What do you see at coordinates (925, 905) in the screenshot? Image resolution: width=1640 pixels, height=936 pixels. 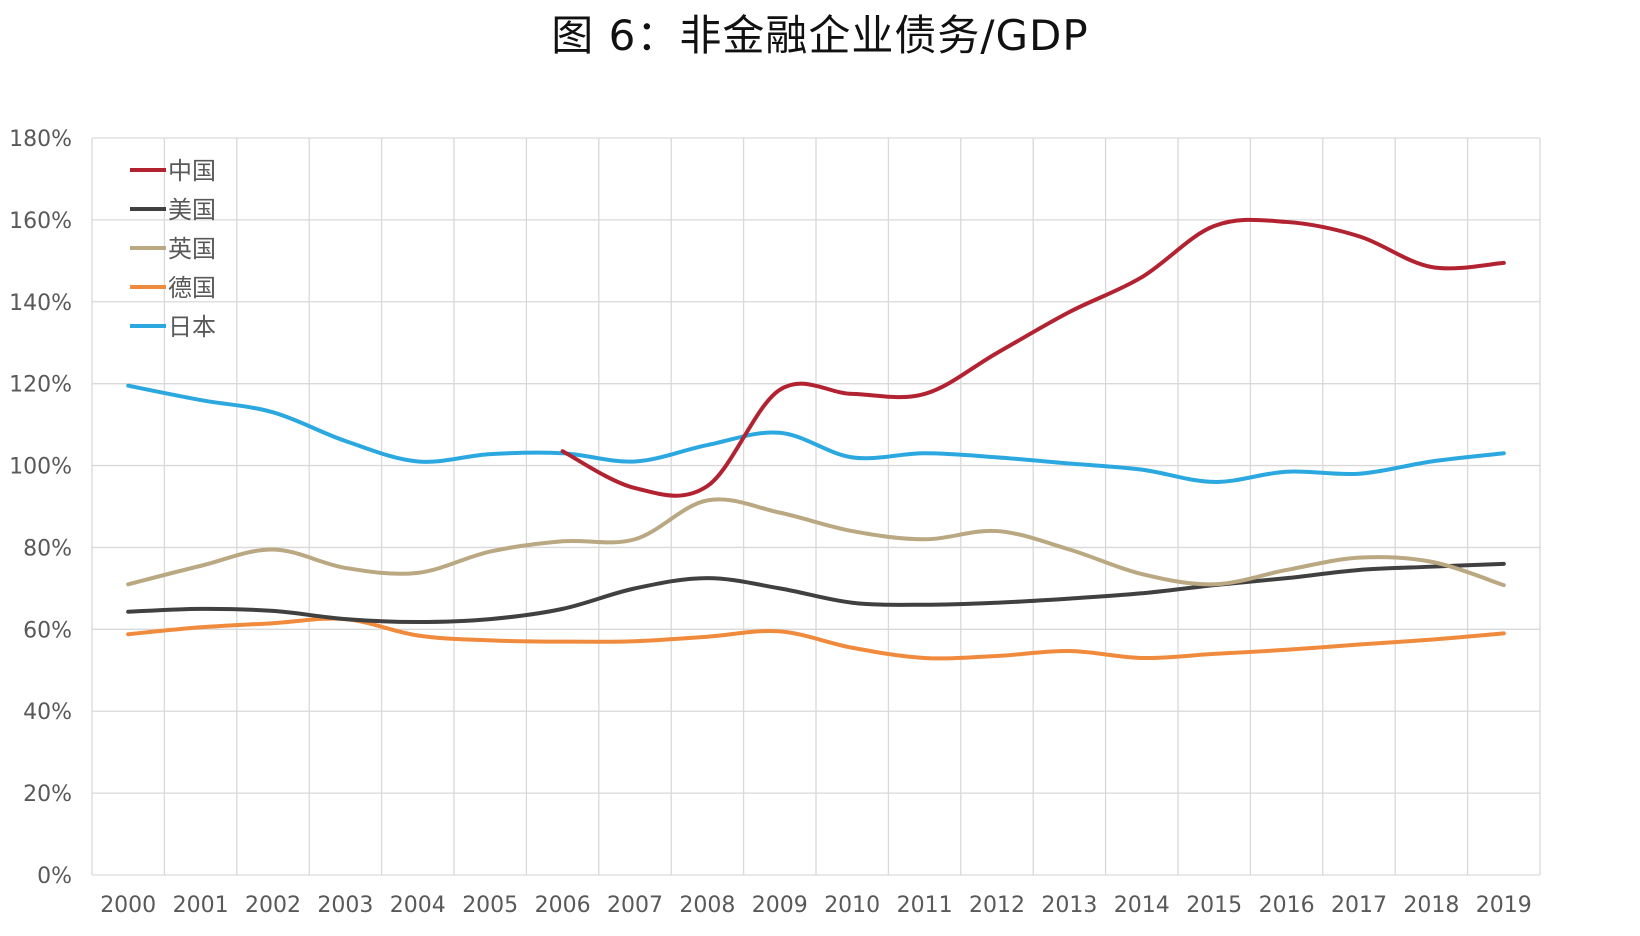 I see `x-tick-label: 2011` at bounding box center [925, 905].